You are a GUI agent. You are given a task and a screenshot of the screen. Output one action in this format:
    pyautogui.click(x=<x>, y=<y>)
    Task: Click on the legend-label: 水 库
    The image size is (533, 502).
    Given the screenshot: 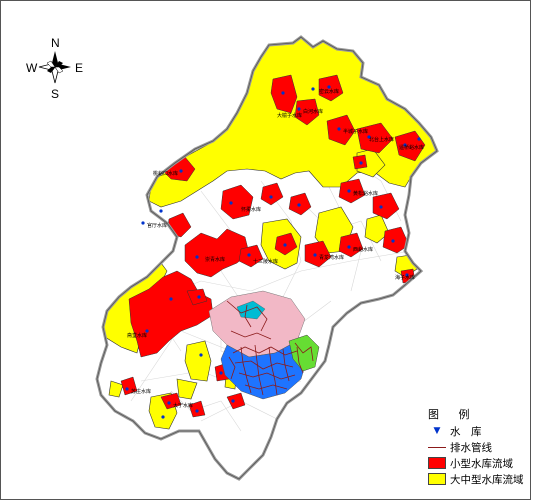 What is the action you would take?
    pyautogui.click(x=466, y=431)
    